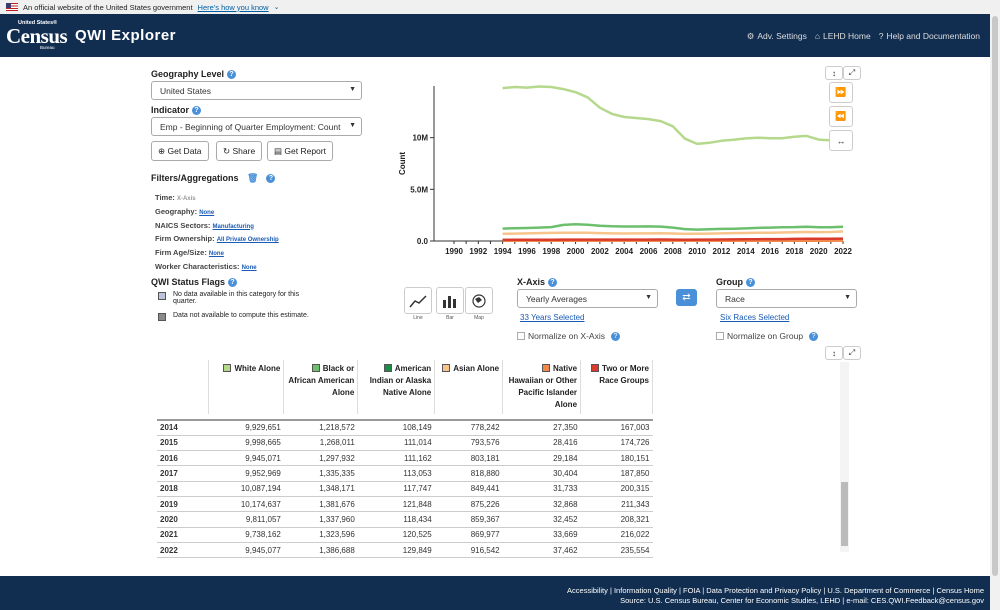 Image resolution: width=1000 pixels, height=610 pixels. What do you see at coordinates (616, 387) in the screenshot?
I see `table-column-header: Two or More Race Groups` at bounding box center [616, 387].